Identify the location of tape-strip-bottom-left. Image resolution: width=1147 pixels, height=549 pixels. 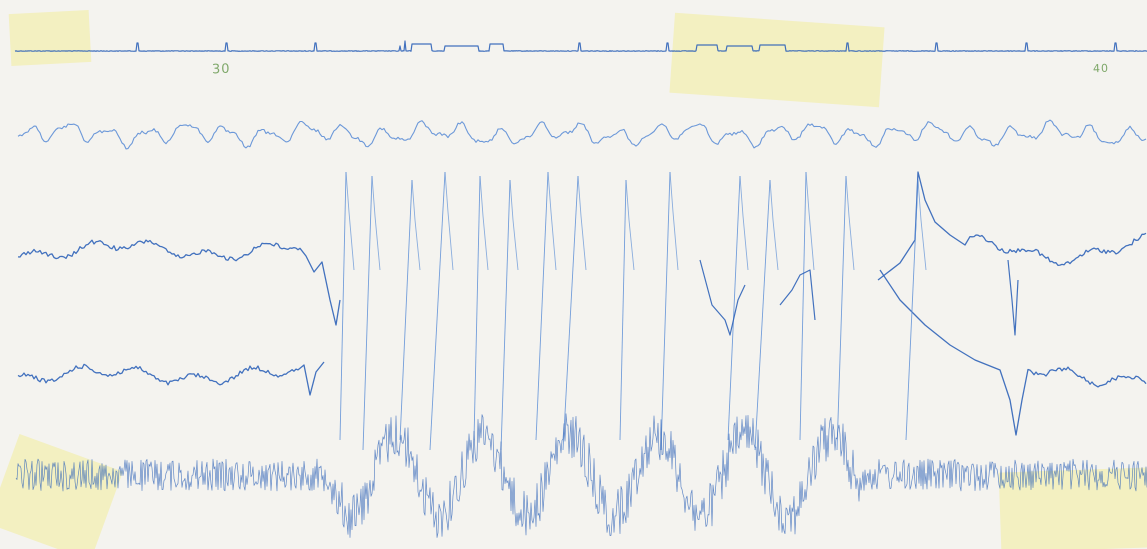
(61, 491).